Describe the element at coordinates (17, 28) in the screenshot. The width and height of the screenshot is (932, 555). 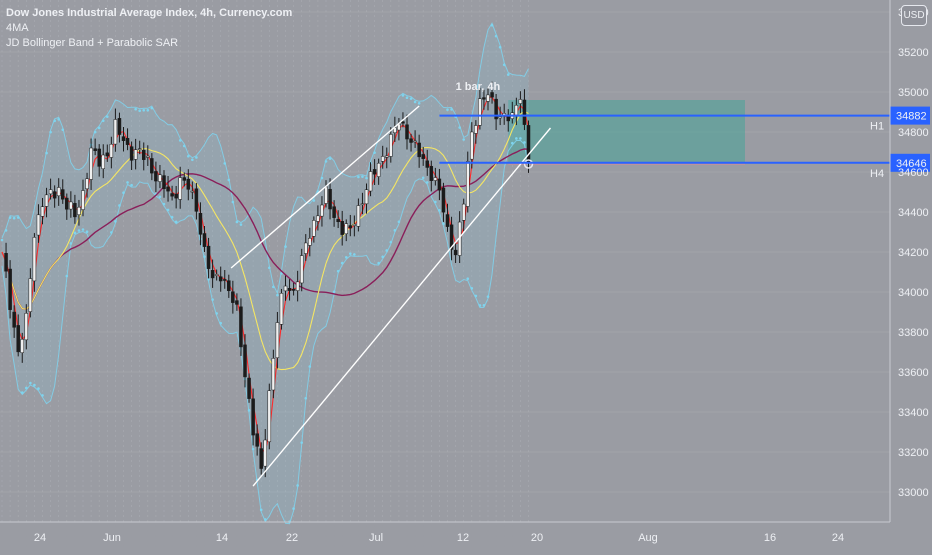
I see `indicator-ma-label: 4MA` at that location.